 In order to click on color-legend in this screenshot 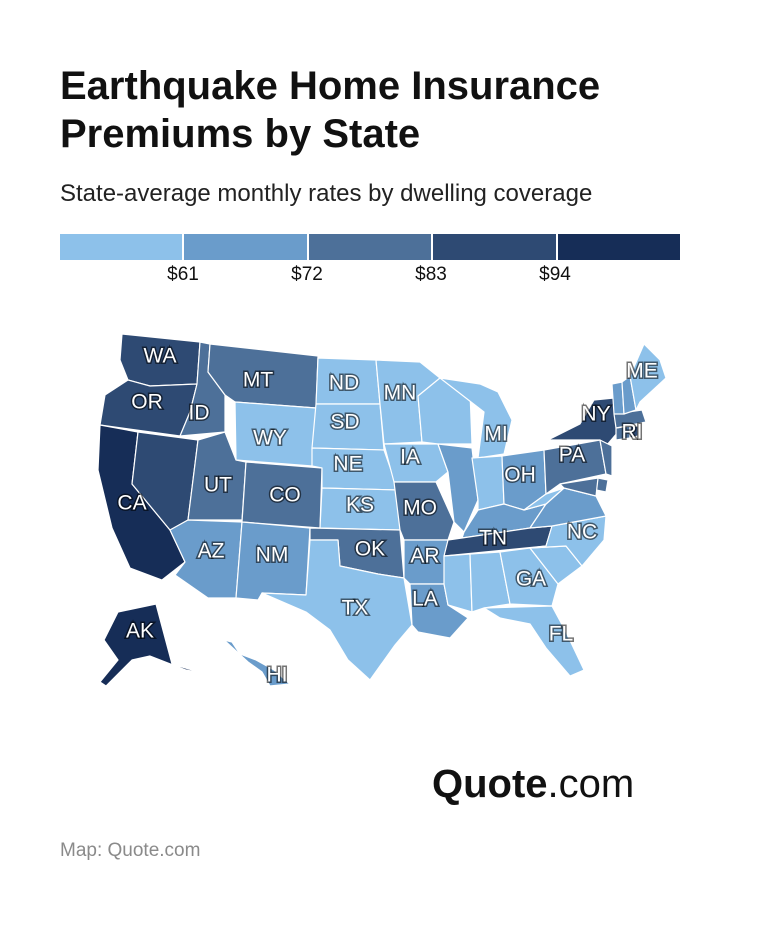, I will do `click(370, 247)`.